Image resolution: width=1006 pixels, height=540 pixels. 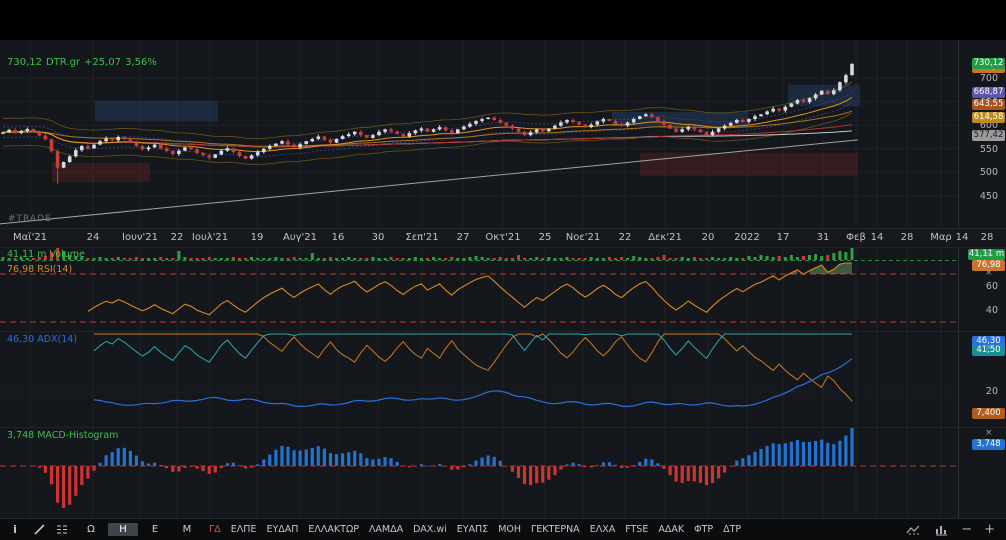 I want to click on ticker-item-ΜΟΗ: ΜΟΗ, so click(x=510, y=529).